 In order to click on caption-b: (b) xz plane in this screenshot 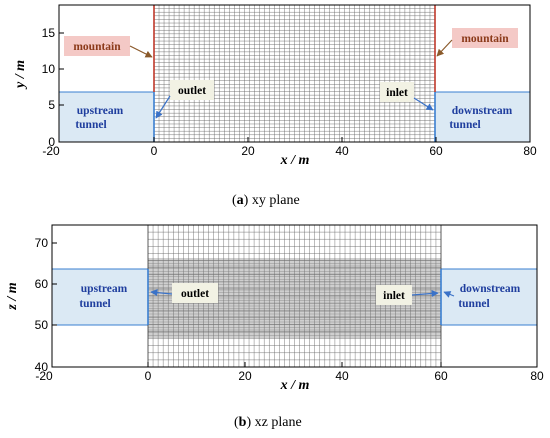, I will do `click(268, 422)`.